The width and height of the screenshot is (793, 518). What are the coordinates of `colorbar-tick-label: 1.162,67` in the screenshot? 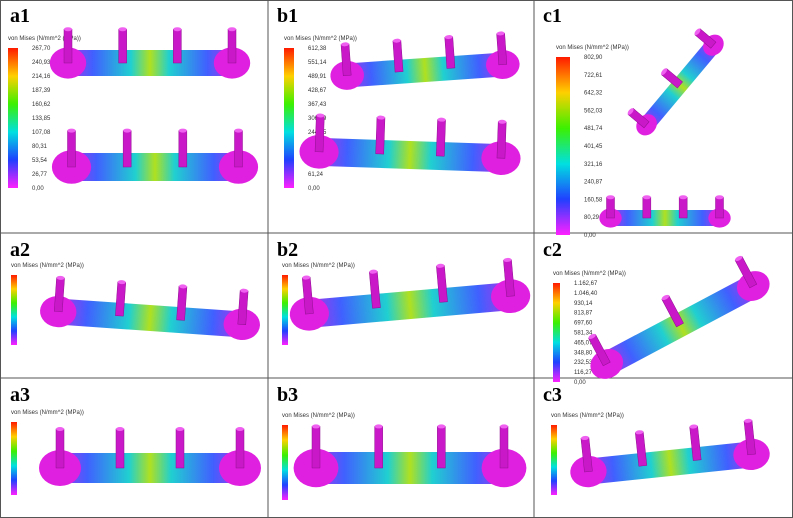 It's located at (586, 284).